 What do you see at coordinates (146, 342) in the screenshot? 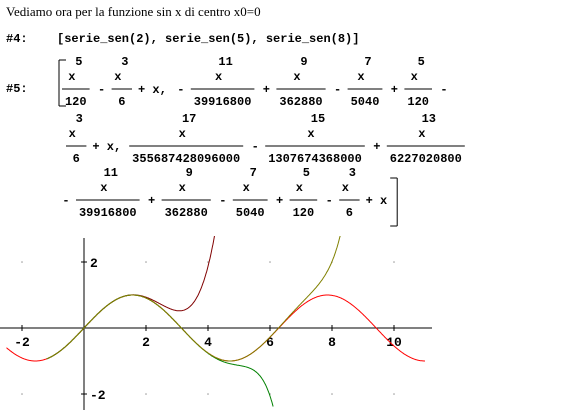
I see `x-tick-label: 2` at bounding box center [146, 342].